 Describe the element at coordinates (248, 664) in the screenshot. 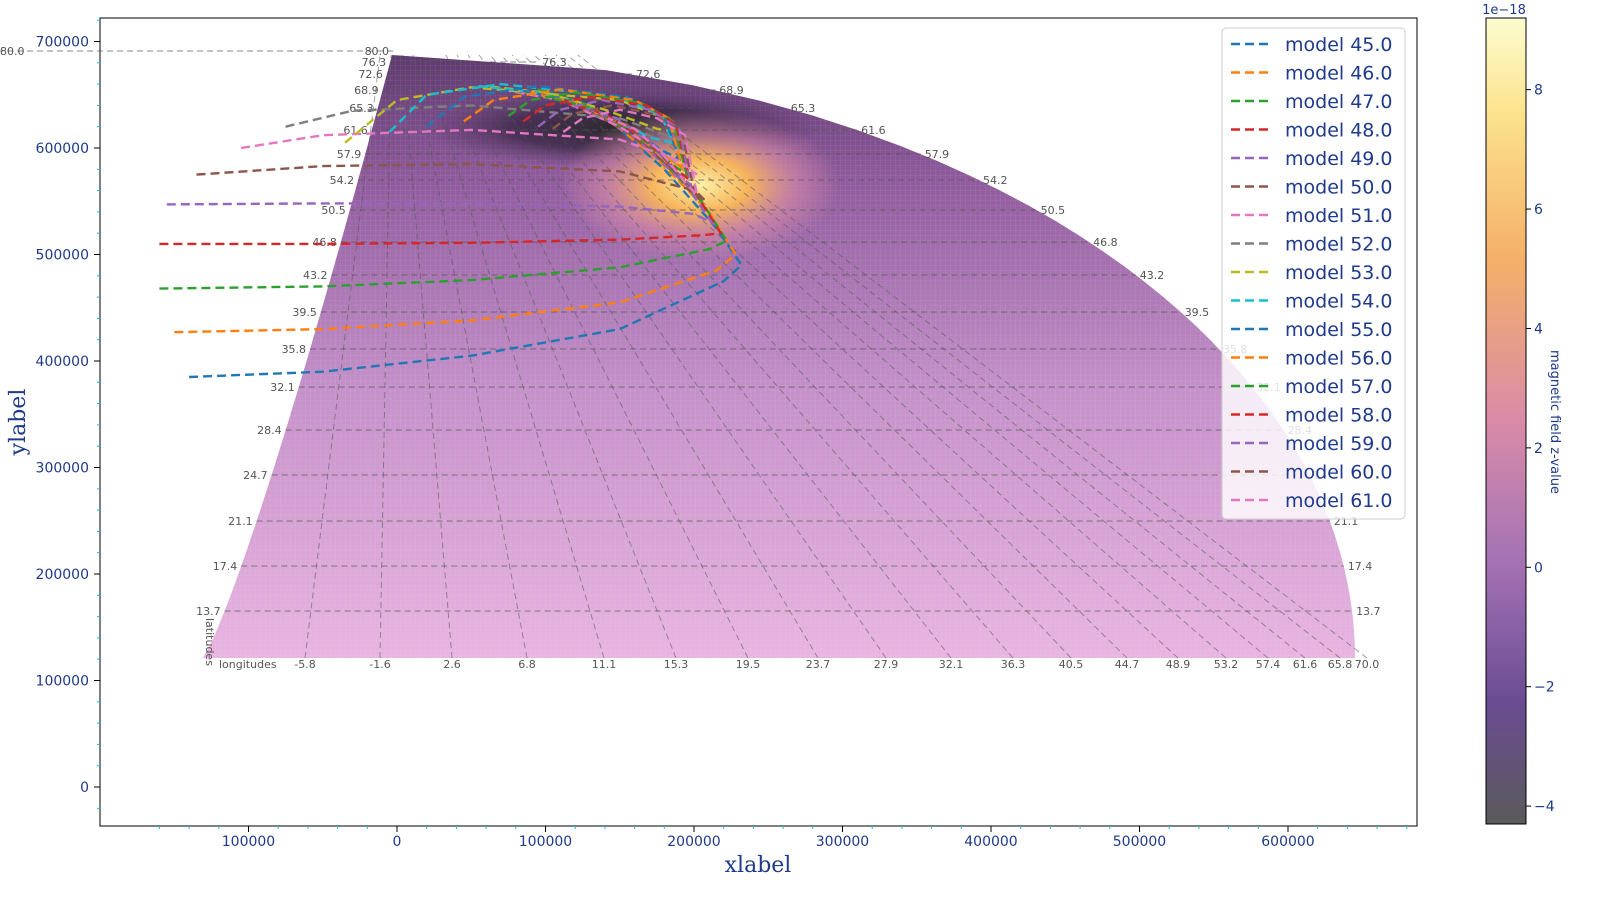

I see `longitudes-title: longitudes` at that location.